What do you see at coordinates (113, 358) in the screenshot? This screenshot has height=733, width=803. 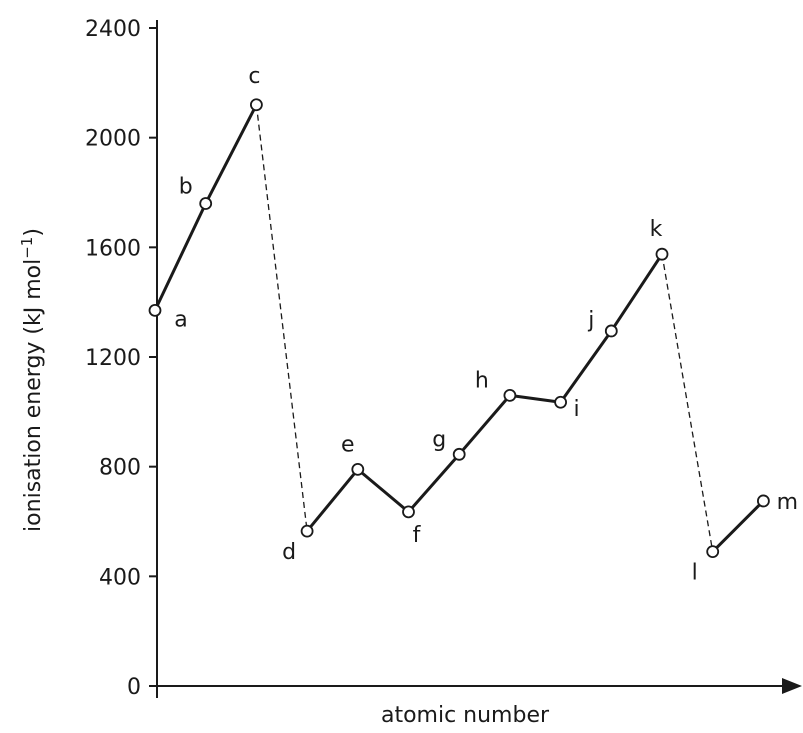 I see `y-tick-label: 1200` at bounding box center [113, 358].